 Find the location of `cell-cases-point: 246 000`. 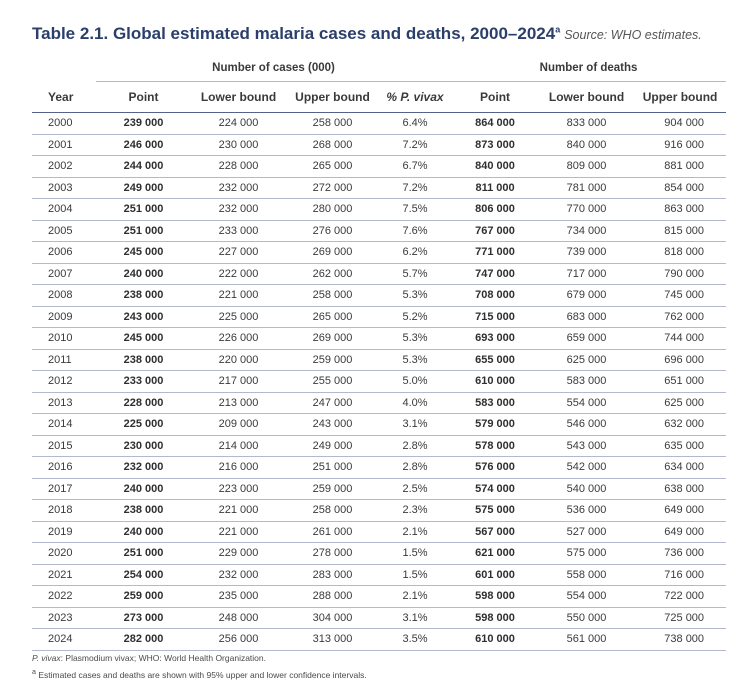

cell-cases-point: 246 000 is located at coordinates (143, 145).